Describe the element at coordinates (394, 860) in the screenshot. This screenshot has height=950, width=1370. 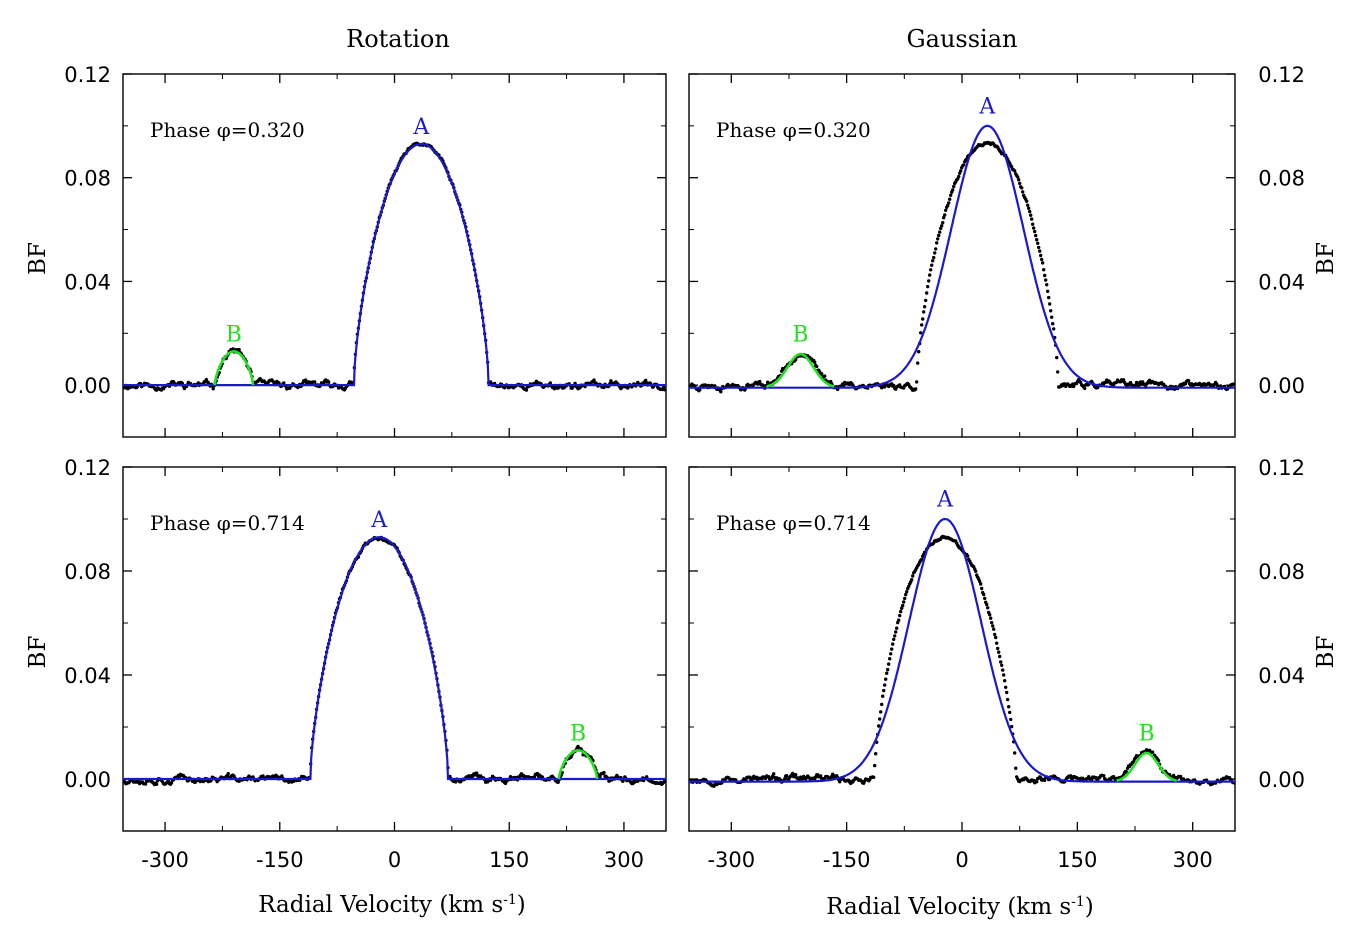
I see `x-tick-label: 0` at that location.